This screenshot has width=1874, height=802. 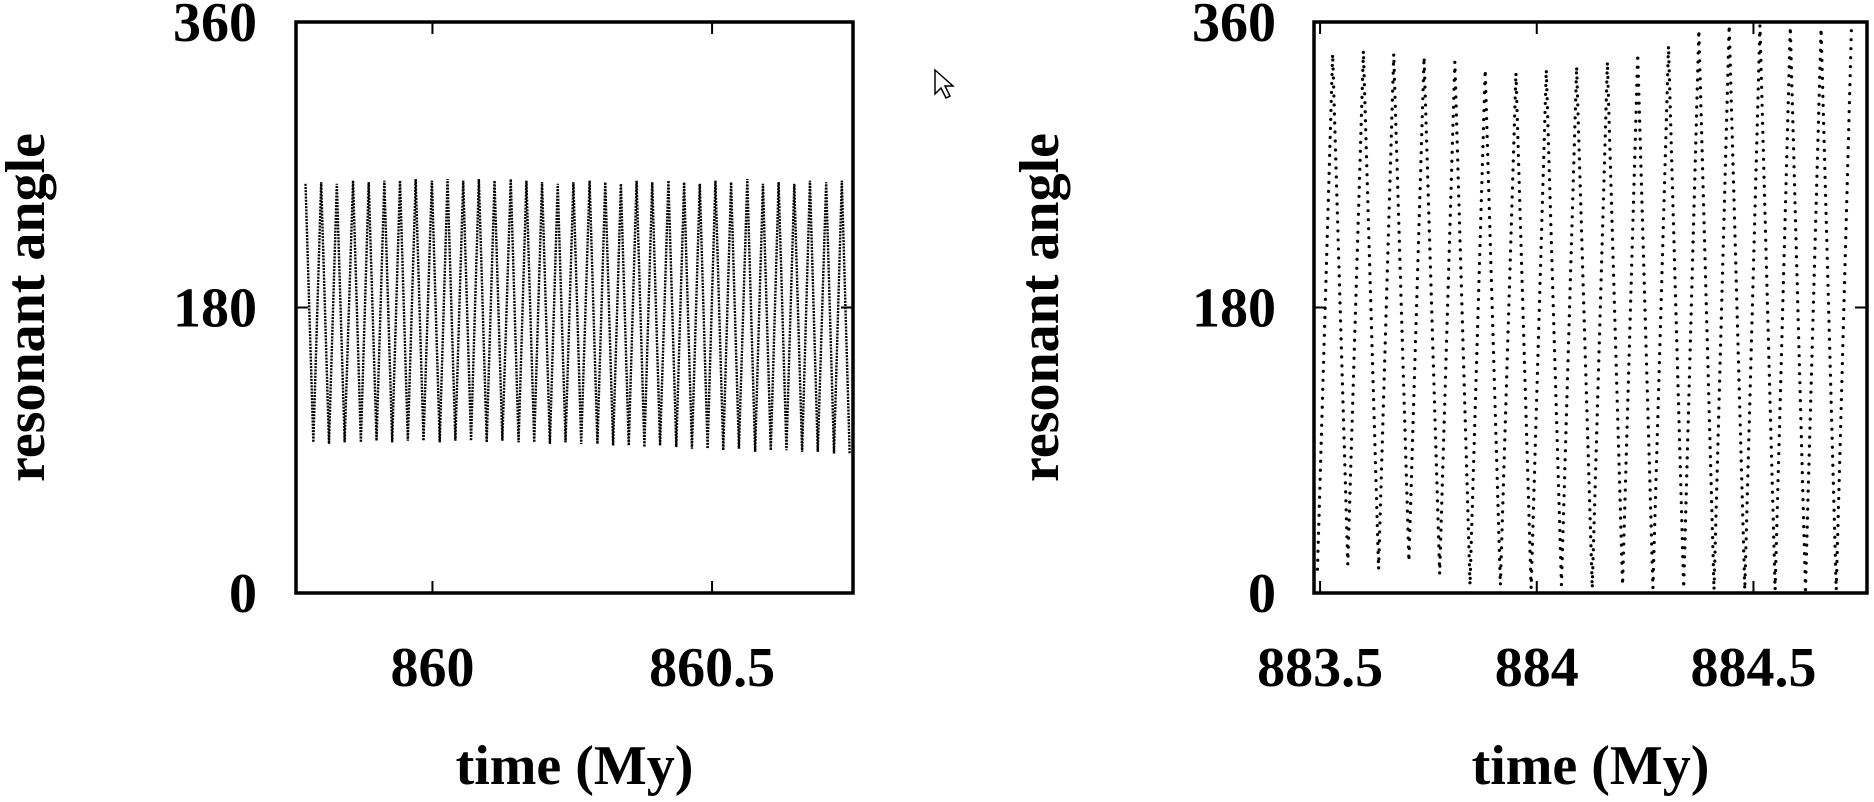 What do you see at coordinates (432, 668) in the screenshot?
I see `x-tick-label: 860` at bounding box center [432, 668].